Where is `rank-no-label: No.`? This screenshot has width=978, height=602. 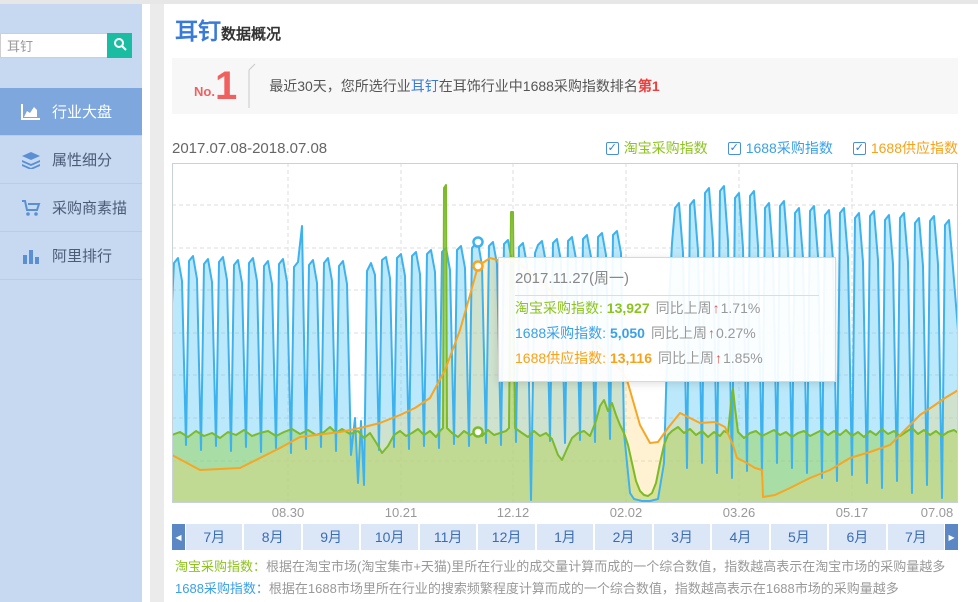
rank-no-label: No. is located at coordinates (204, 91).